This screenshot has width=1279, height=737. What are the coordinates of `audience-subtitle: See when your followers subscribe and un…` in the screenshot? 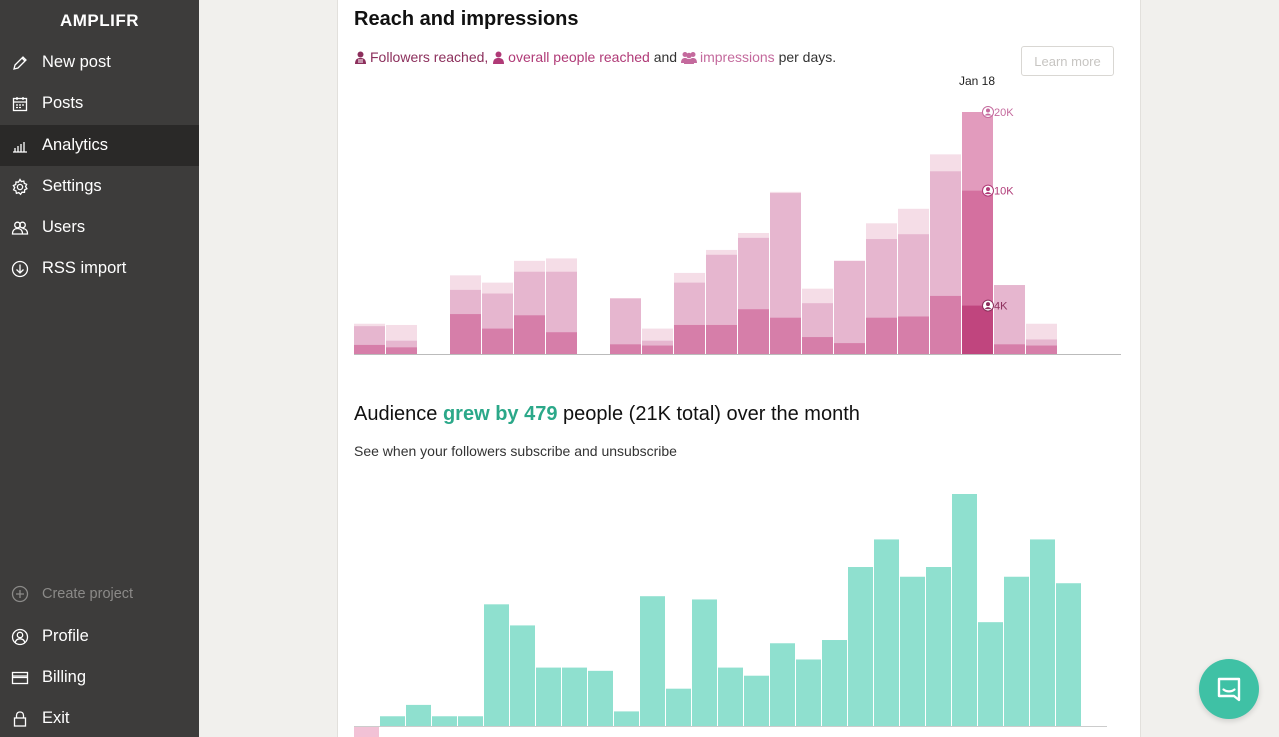 It's located at (515, 451).